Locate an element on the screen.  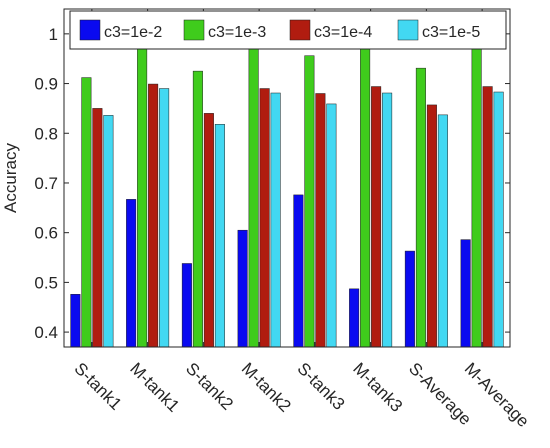
legend-label-c3=1e-5: c3=1e-5 is located at coordinates (451, 32).